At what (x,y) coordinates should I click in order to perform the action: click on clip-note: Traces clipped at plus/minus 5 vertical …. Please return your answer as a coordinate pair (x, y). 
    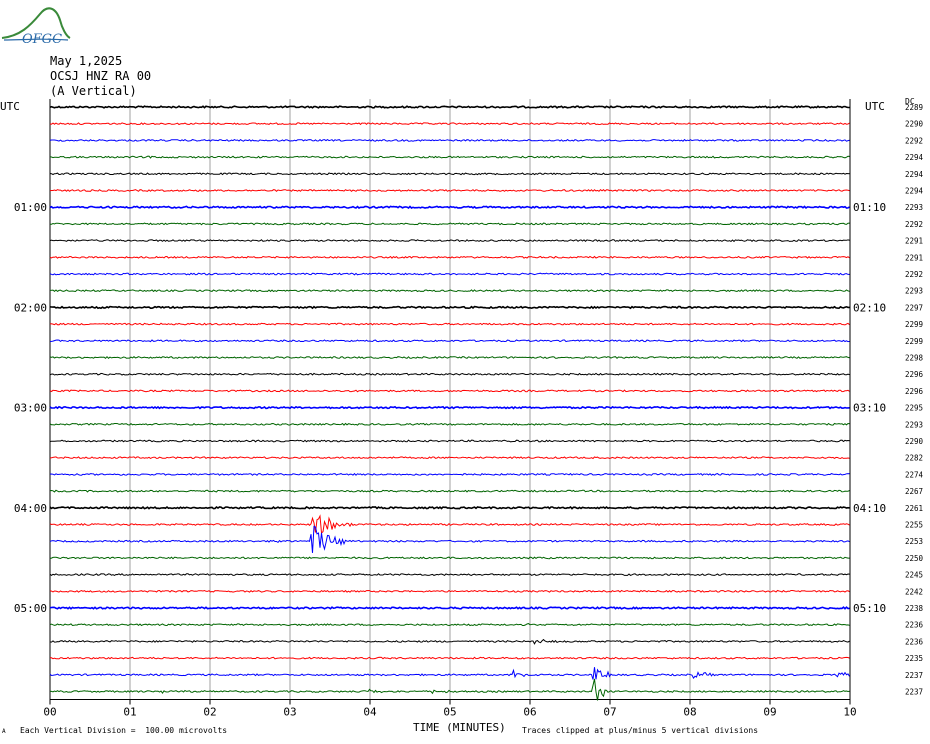
    Looking at the image, I should click on (640, 730).